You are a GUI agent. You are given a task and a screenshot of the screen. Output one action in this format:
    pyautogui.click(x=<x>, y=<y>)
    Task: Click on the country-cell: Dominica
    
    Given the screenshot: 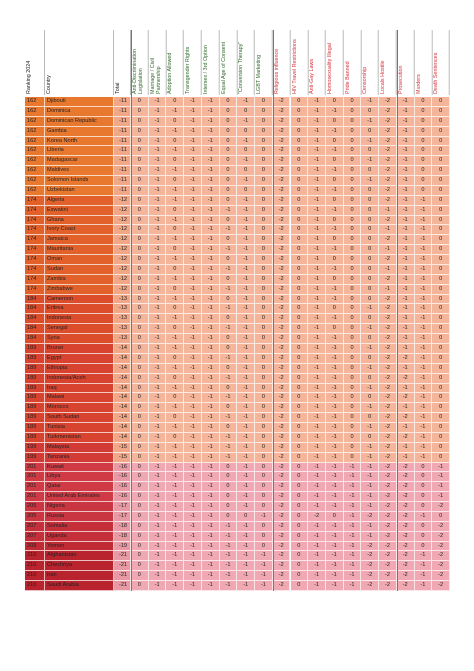 What is the action you would take?
    pyautogui.click(x=79, y=111)
    